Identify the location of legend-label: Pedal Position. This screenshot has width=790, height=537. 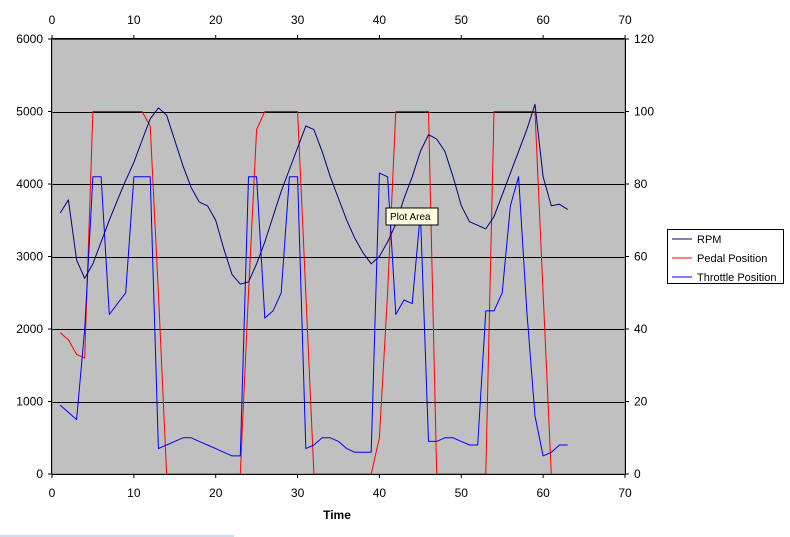
(732, 259).